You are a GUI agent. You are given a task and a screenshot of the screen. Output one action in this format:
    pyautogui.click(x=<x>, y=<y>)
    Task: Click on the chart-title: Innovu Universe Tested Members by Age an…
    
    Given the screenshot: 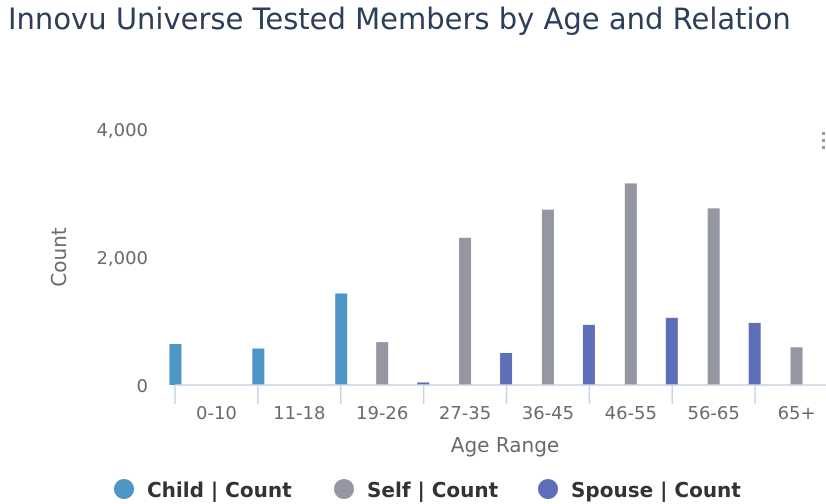 What is the action you would take?
    pyautogui.click(x=399, y=19)
    